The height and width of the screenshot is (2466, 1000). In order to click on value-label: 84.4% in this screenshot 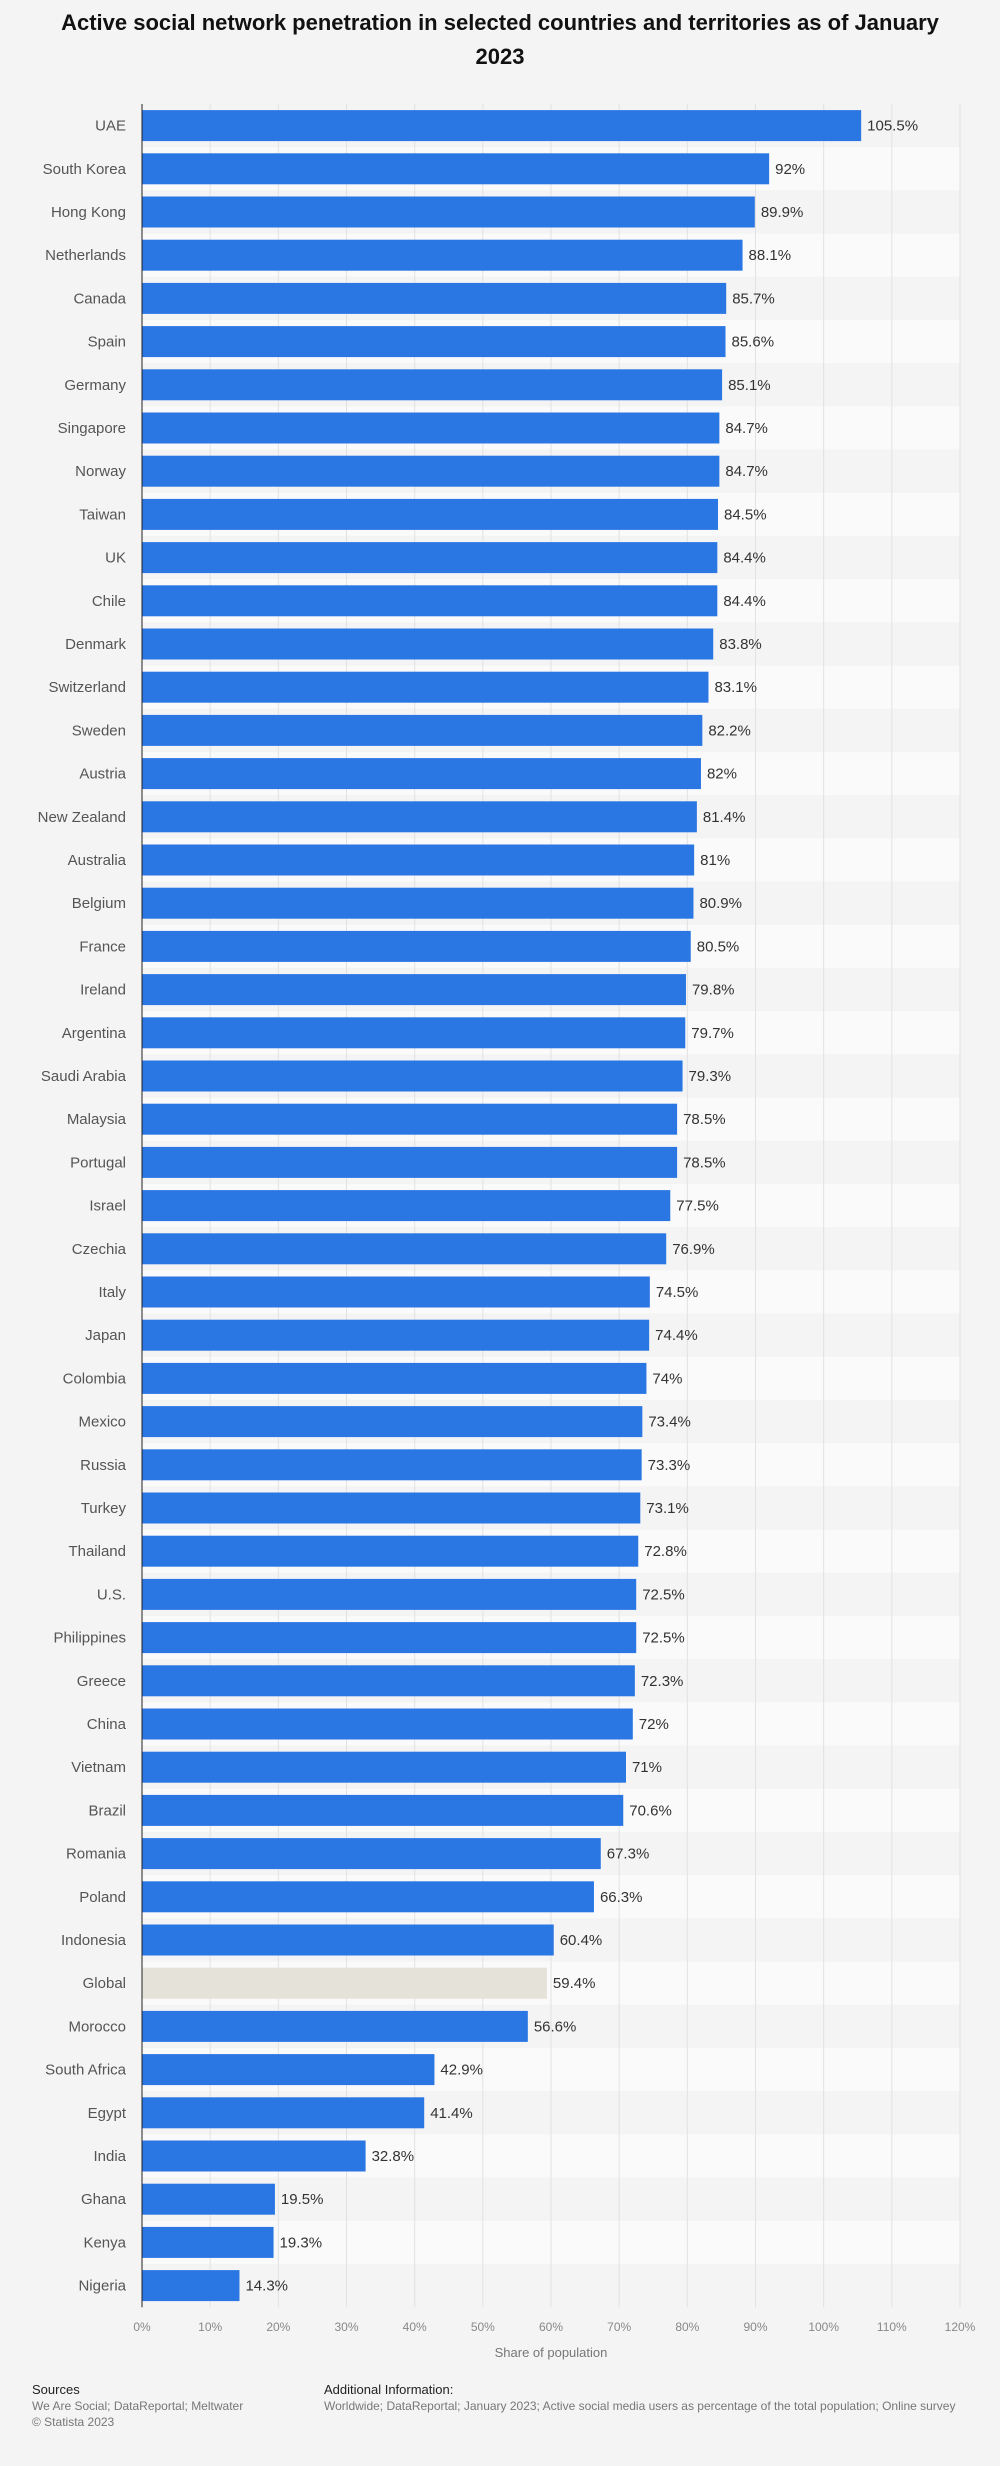, I will do `click(744, 558)`.